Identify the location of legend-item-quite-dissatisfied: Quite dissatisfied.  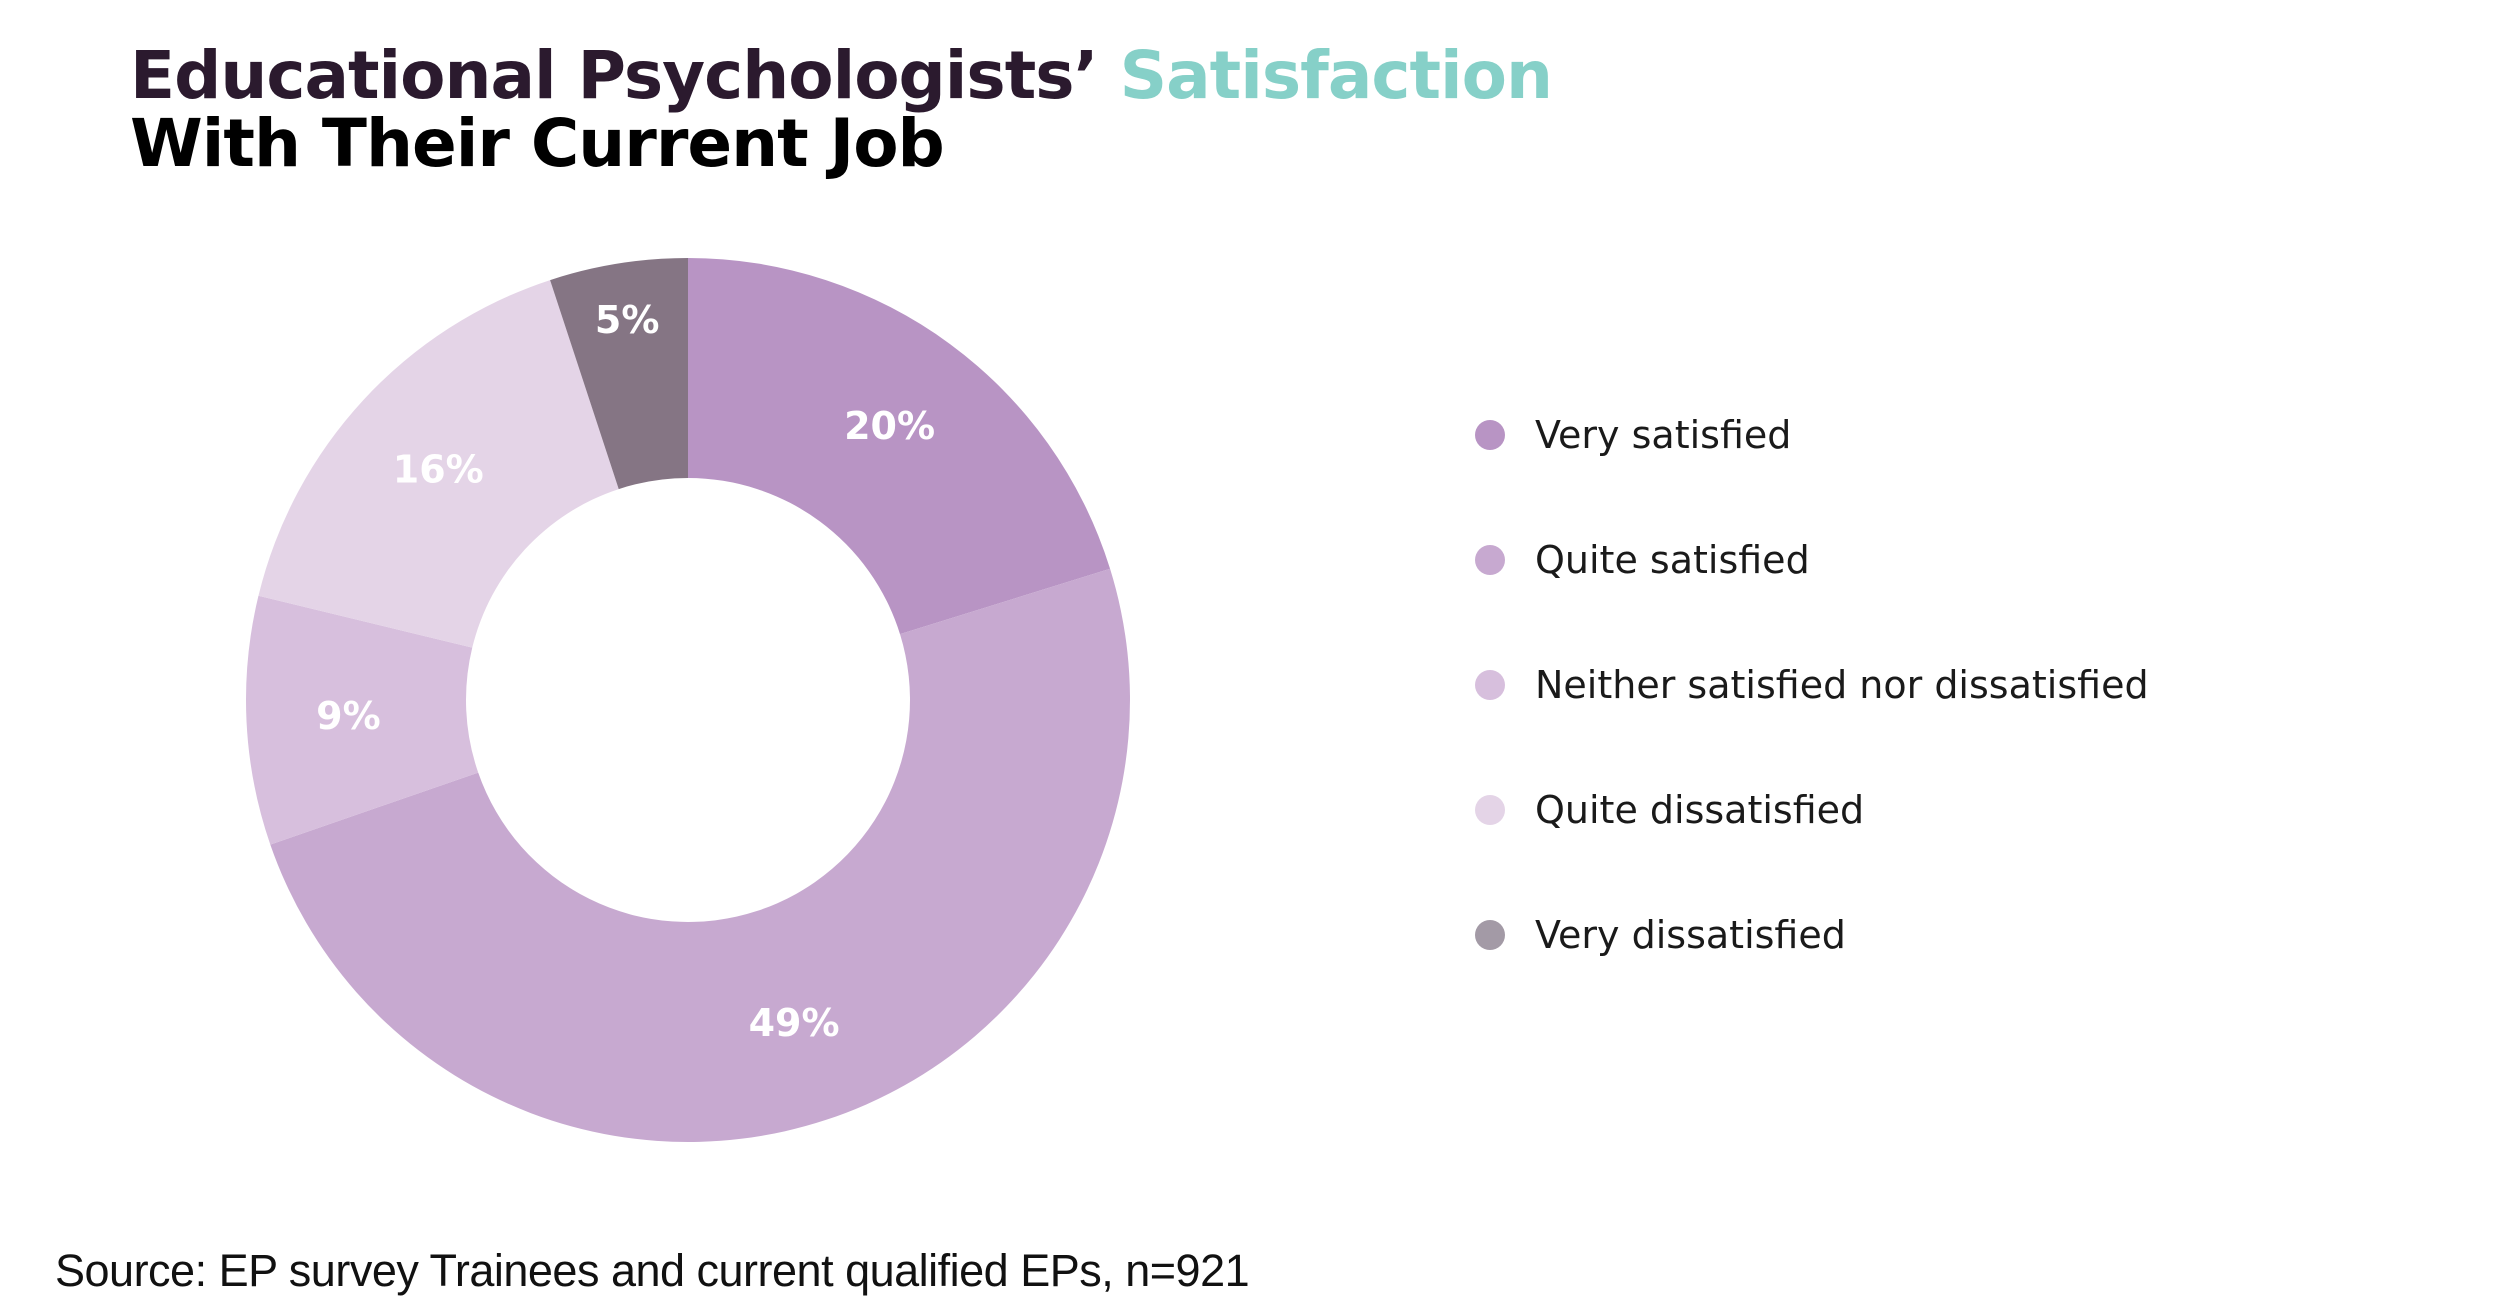
(1812, 810).